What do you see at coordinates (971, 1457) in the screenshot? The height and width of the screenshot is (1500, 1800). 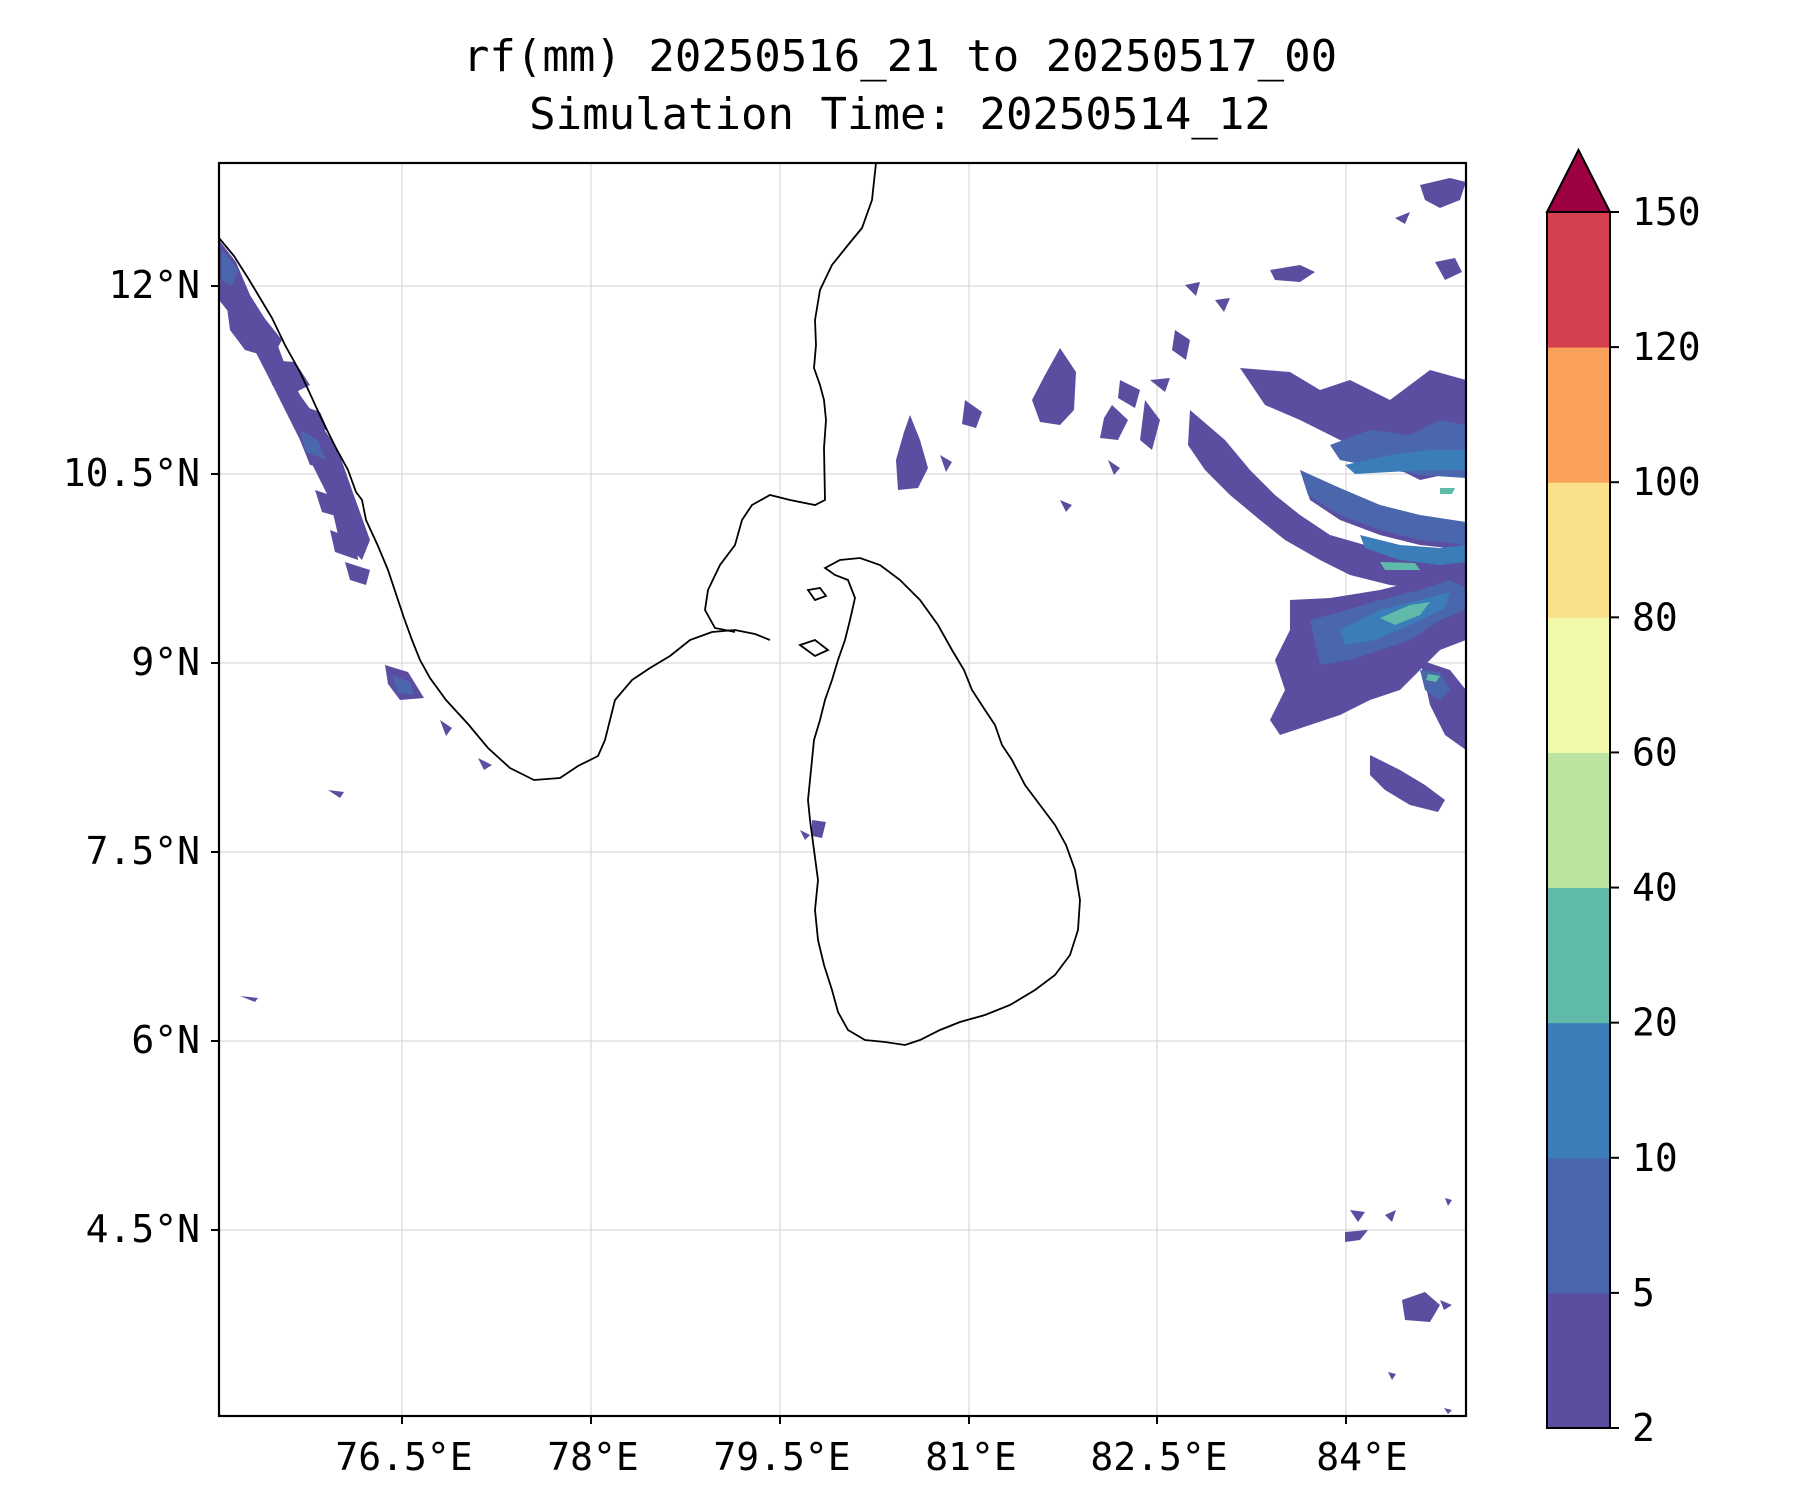 I see `lon-tick-label: 81°E` at bounding box center [971, 1457].